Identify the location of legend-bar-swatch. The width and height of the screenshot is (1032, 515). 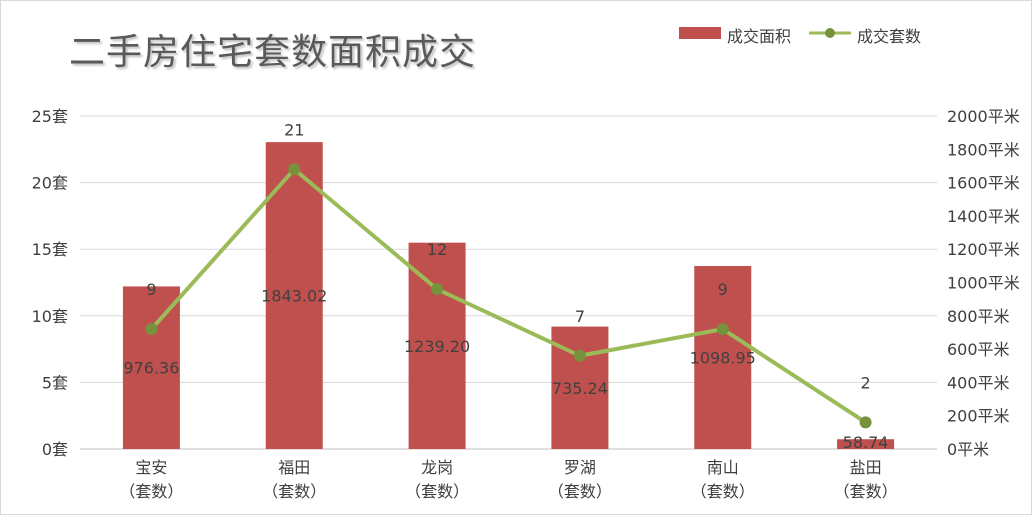
(700, 33).